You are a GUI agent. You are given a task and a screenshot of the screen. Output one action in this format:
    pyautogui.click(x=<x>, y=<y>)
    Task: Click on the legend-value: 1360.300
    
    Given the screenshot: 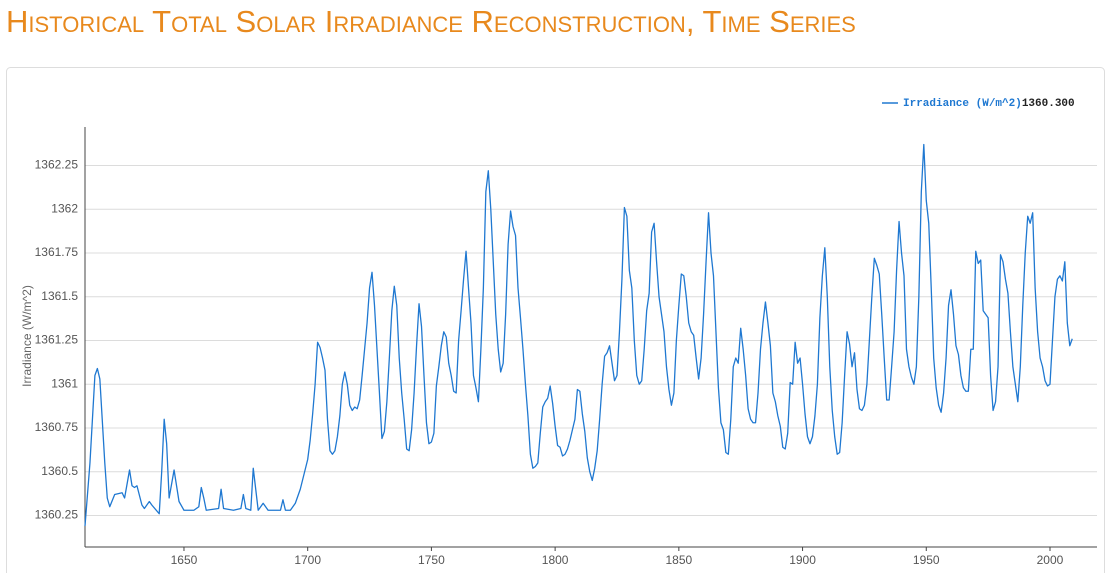 What is the action you would take?
    pyautogui.click(x=1048, y=104)
    